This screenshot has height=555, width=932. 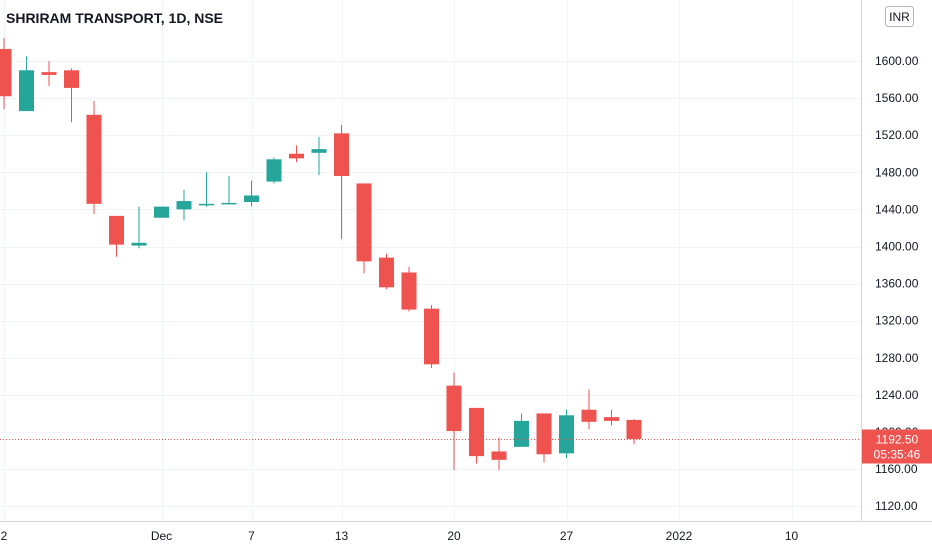 What do you see at coordinates (897, 209) in the screenshot?
I see `price-tick-label: 1440.00` at bounding box center [897, 209].